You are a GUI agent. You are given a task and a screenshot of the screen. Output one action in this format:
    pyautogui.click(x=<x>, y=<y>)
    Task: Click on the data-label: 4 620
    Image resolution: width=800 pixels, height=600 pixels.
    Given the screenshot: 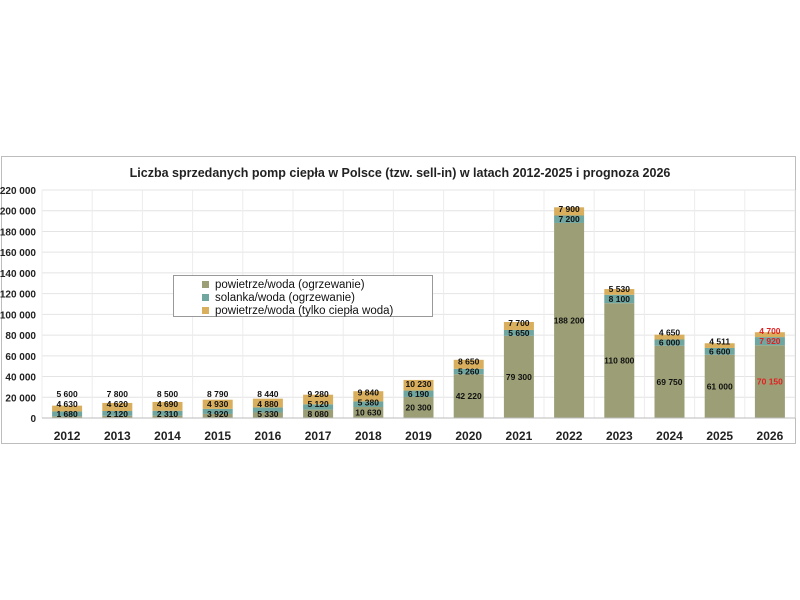 What is the action you would take?
    pyautogui.click(x=118, y=404)
    